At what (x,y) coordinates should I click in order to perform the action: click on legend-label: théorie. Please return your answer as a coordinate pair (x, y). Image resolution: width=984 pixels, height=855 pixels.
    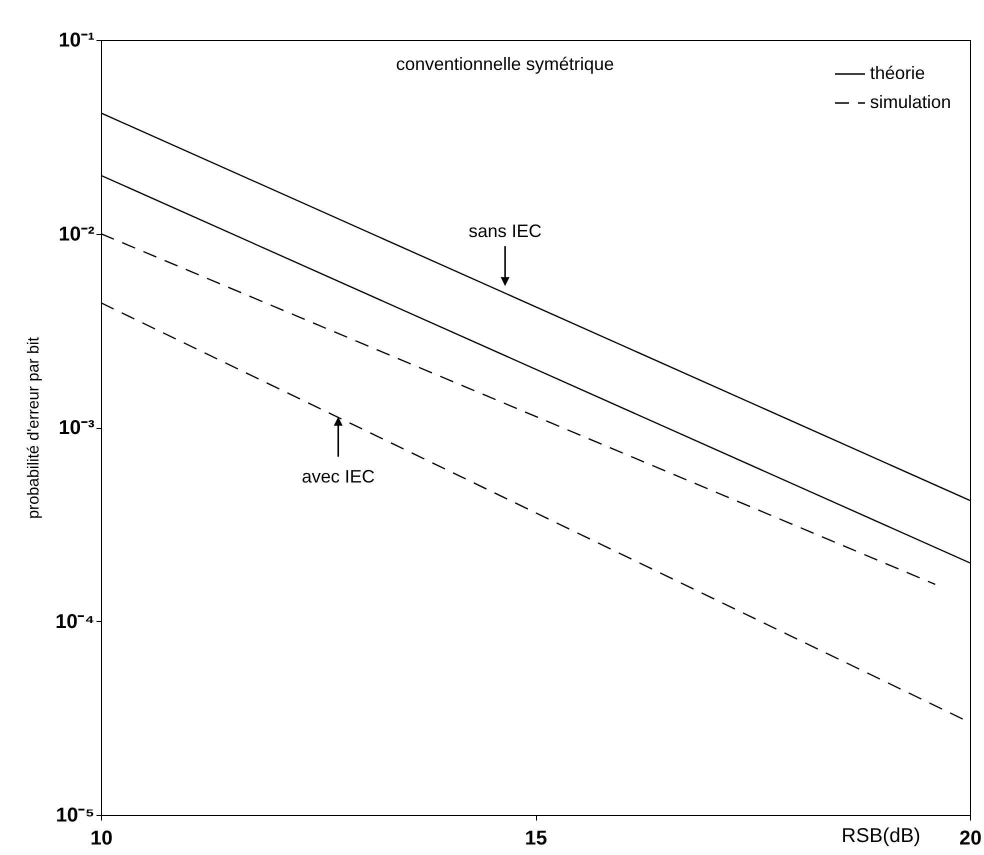
    Looking at the image, I should click on (898, 73).